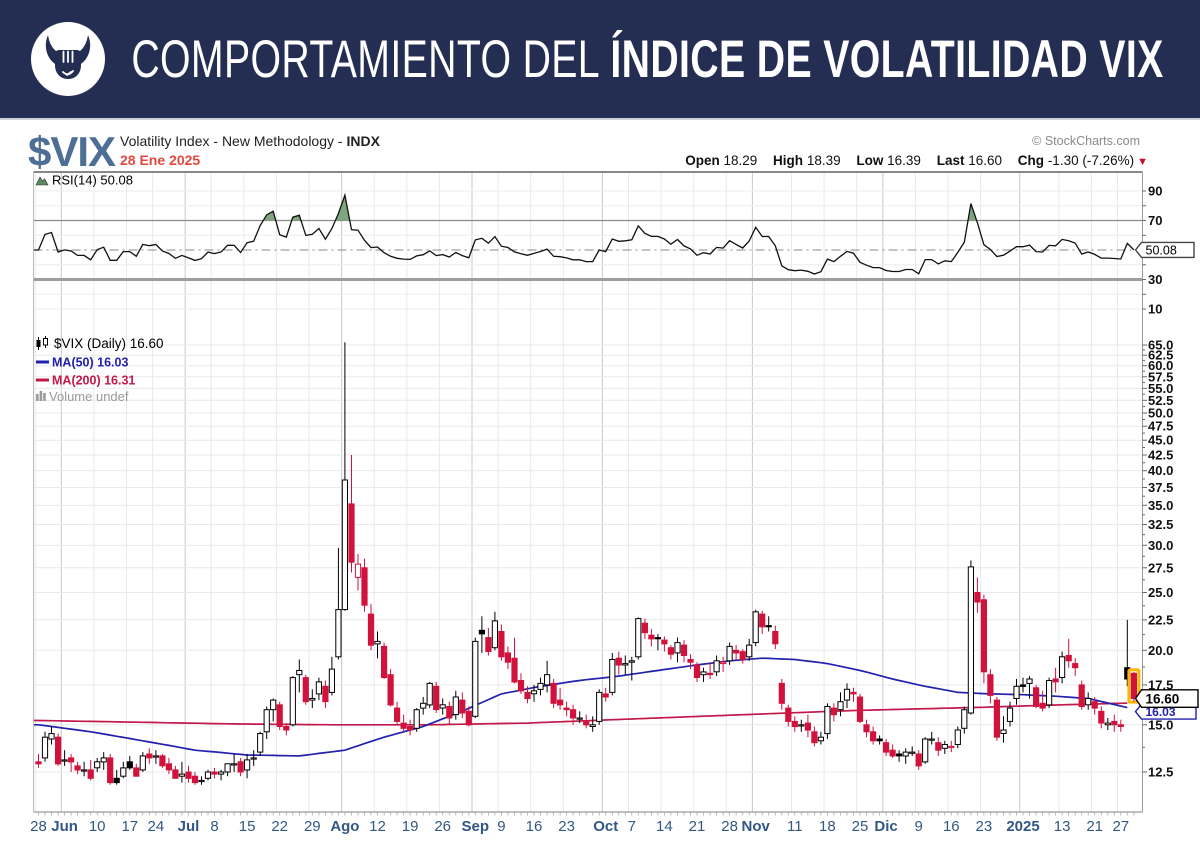  What do you see at coordinates (1134, 686) in the screenshot?
I see `current-candle-highlight` at bounding box center [1134, 686].